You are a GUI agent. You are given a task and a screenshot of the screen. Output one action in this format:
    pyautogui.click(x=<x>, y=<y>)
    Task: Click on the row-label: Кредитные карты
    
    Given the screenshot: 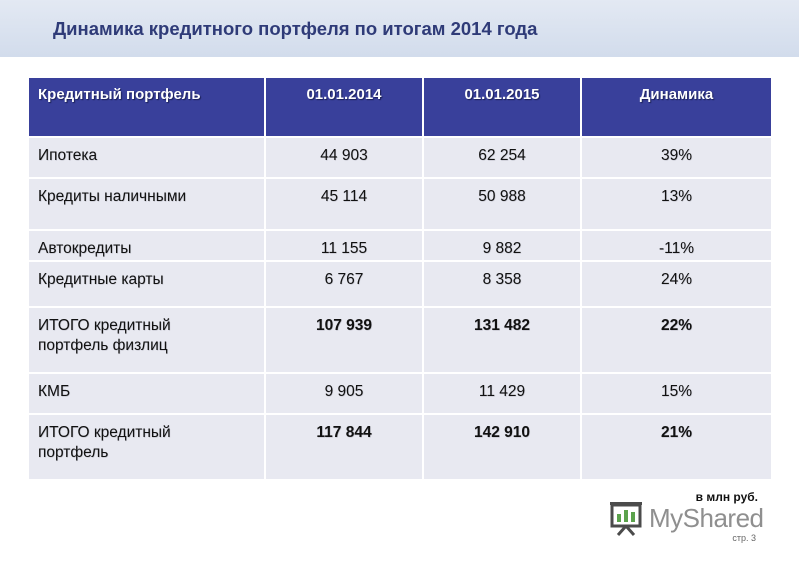 What is the action you would take?
    pyautogui.click(x=147, y=284)
    